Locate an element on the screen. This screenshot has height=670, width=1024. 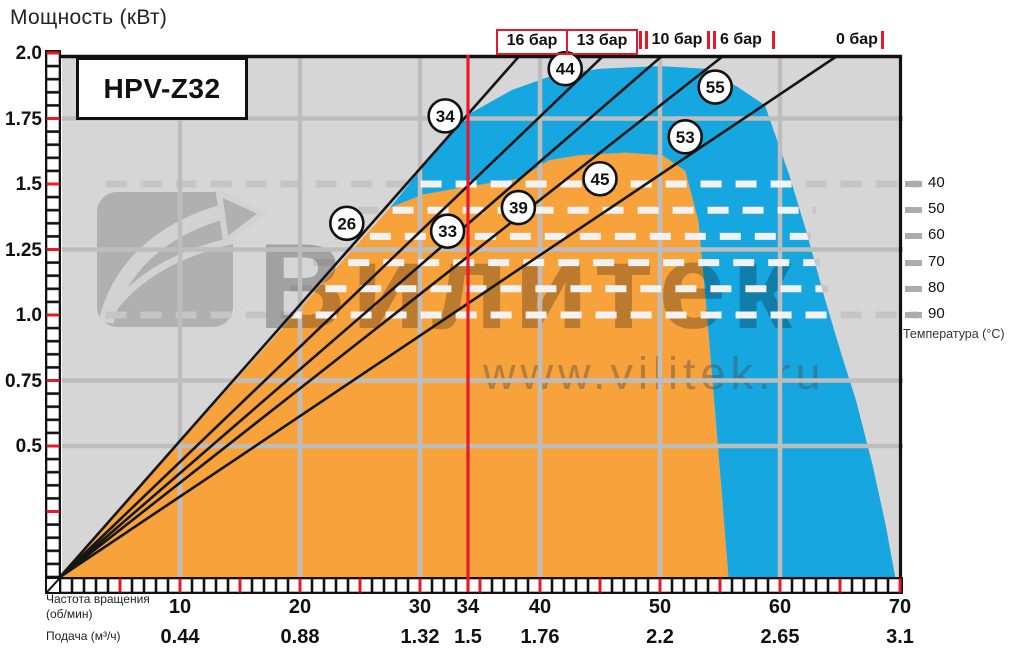
pressure-label-0bar: 0 бар is located at coordinates (857, 39).